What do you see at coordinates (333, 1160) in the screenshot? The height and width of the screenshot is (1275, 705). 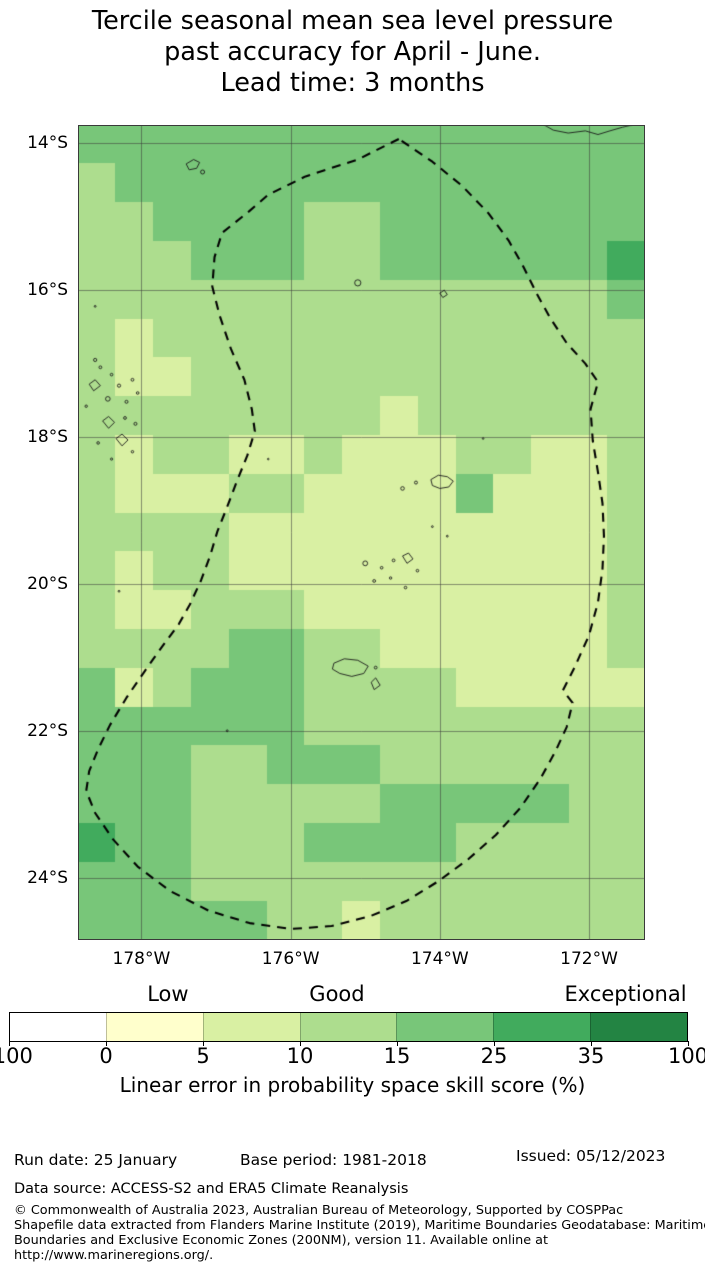 I see `base-period: Base period: 1981-2018` at bounding box center [333, 1160].